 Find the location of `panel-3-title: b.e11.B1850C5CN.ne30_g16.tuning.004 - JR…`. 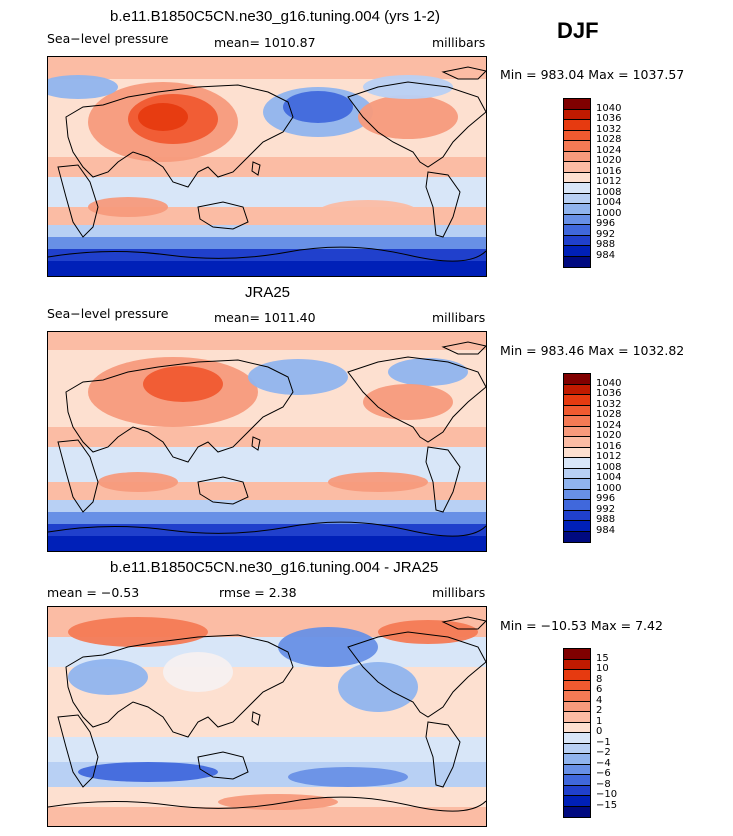

panel-3-title: b.e11.B1850C5CN.ne30_g16.tuning.004 - JR… is located at coordinates (274, 567).